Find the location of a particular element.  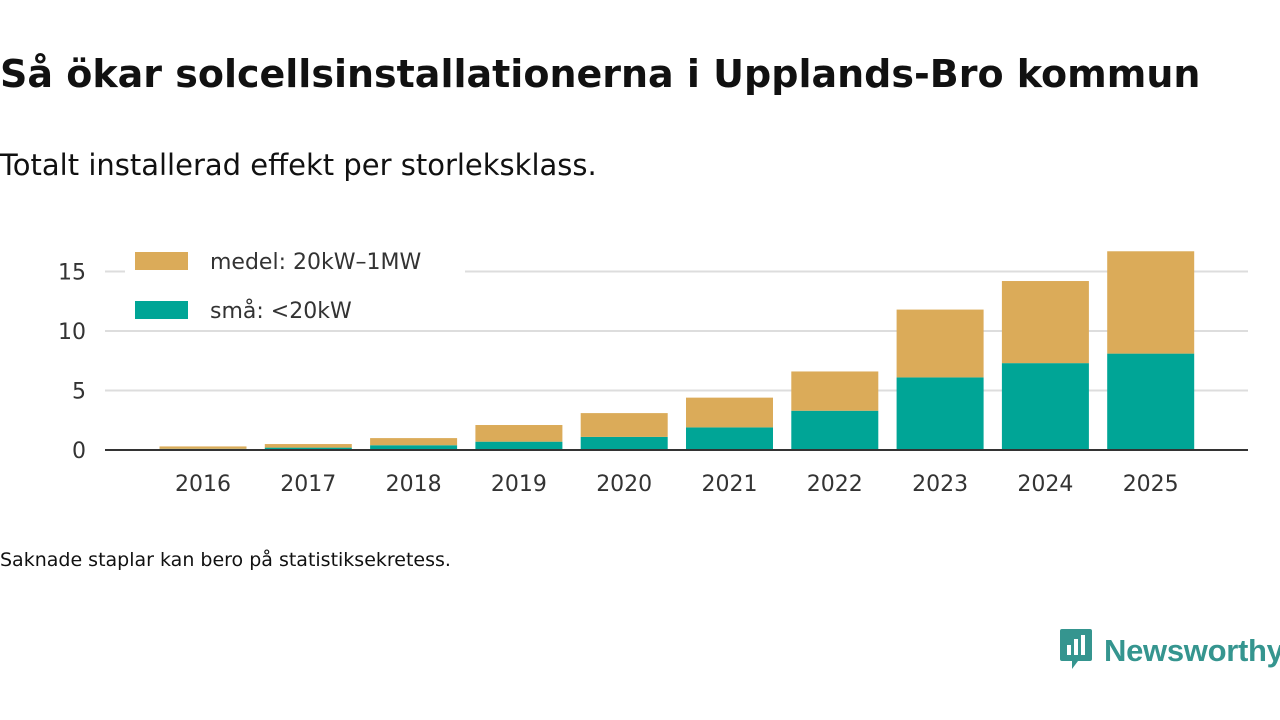

y-tick-label-15: 15 is located at coordinates (72, 273).